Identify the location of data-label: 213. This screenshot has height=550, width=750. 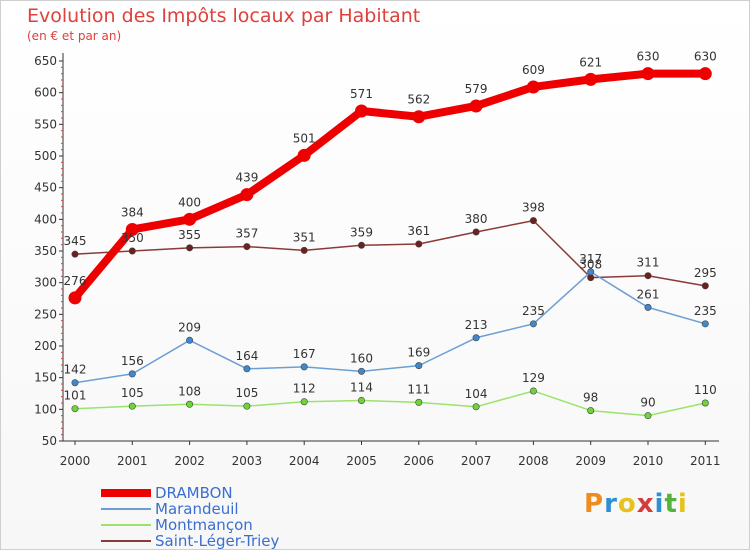
(476, 325).